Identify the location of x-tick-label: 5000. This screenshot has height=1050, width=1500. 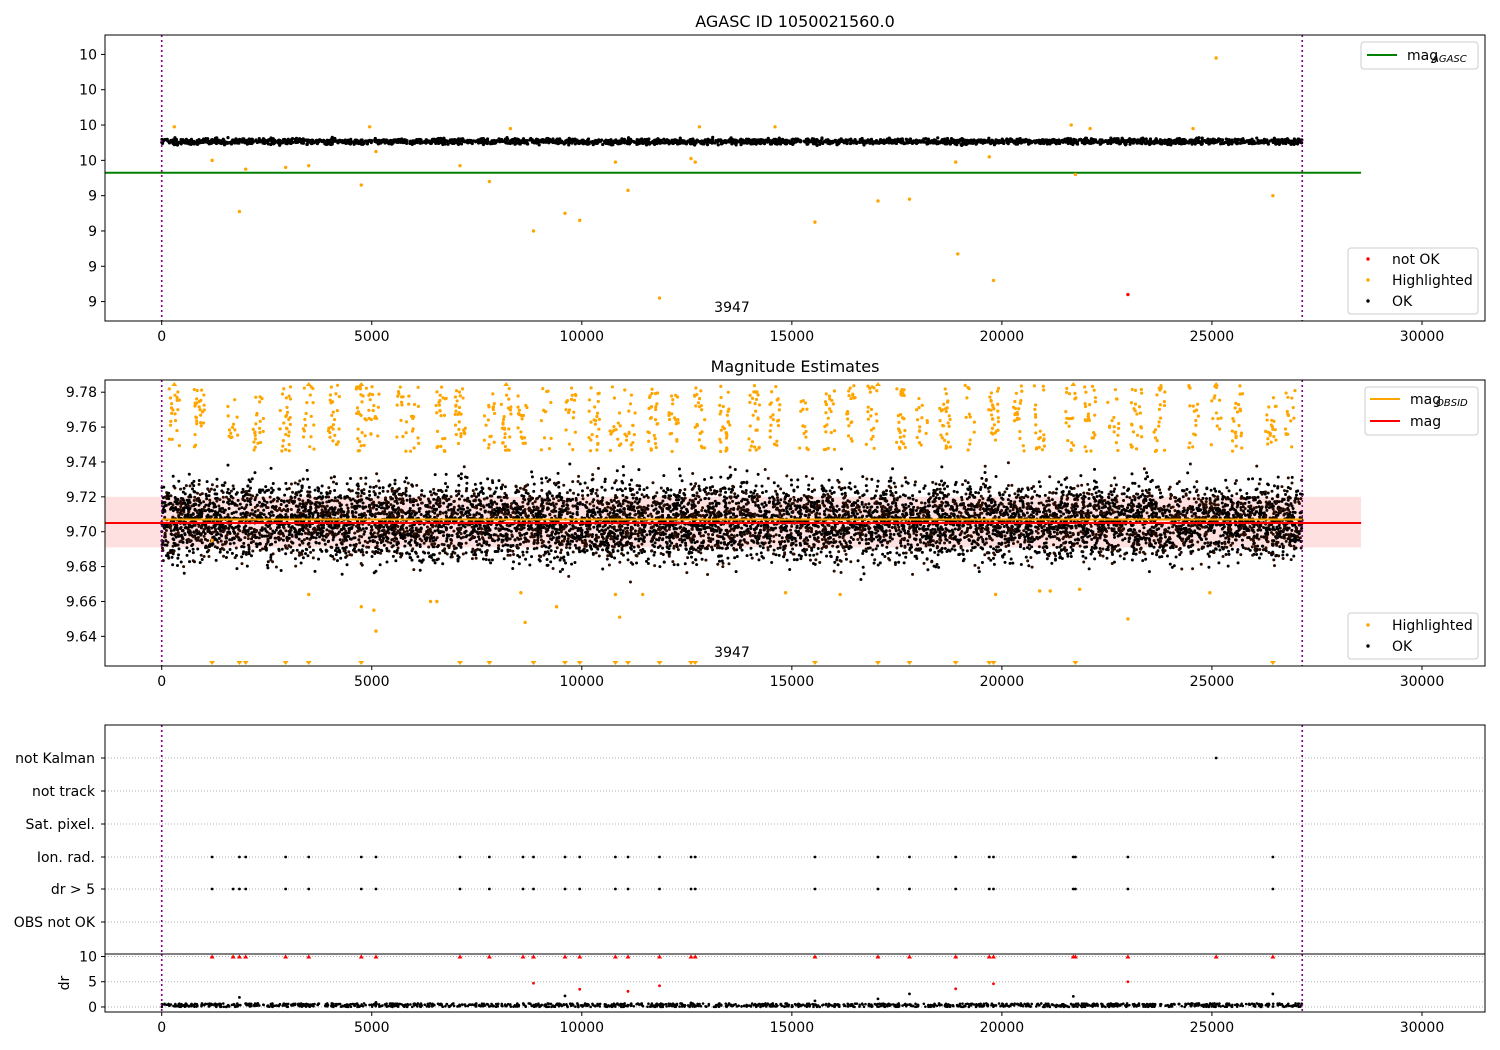
(372, 337).